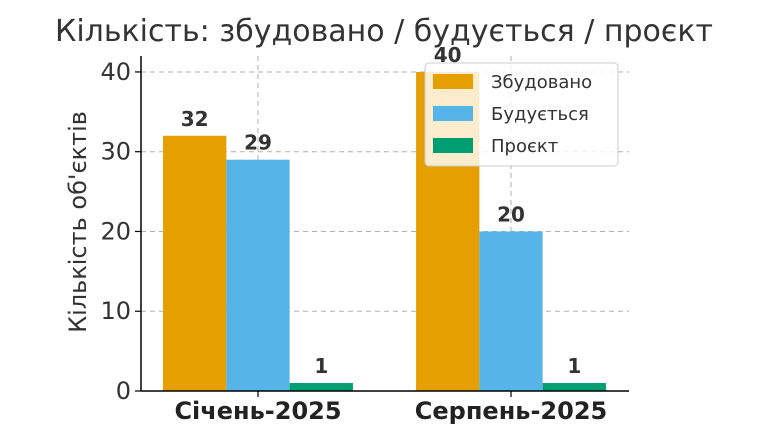  What do you see at coordinates (511, 214) in the screenshot?
I see `data-label: 20` at bounding box center [511, 214].